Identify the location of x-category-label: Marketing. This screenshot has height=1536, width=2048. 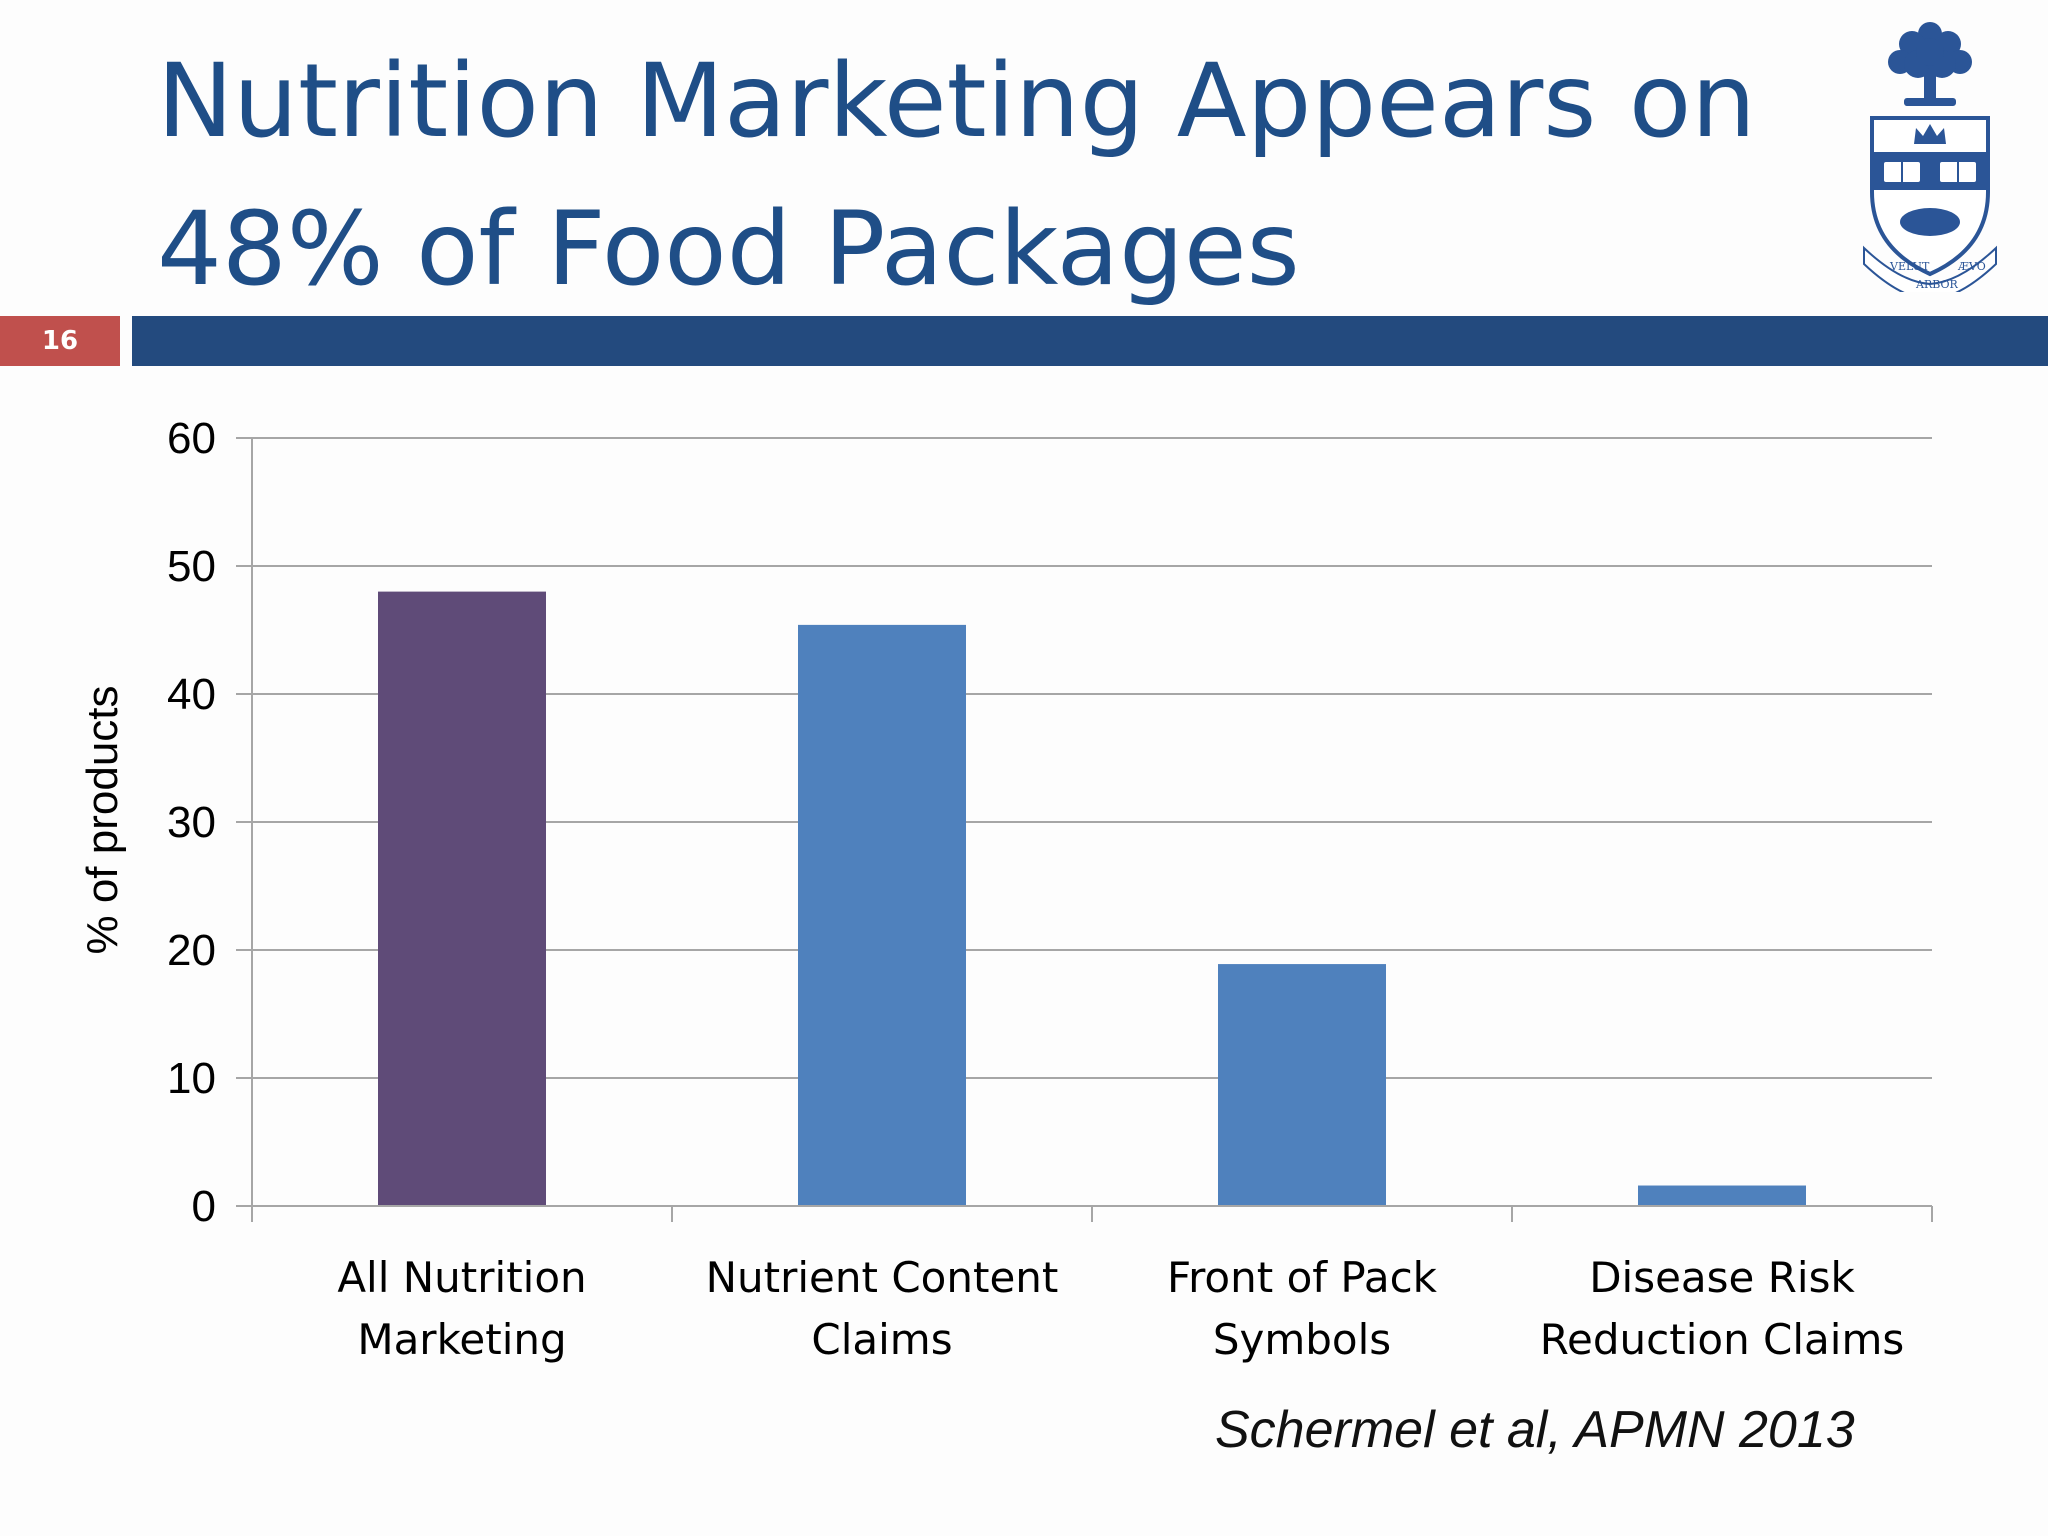
(461, 1339).